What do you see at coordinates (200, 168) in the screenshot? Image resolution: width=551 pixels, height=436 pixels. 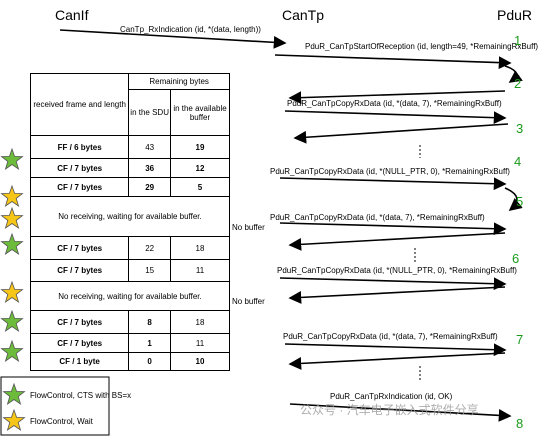 I see `table-cell: 12` at bounding box center [200, 168].